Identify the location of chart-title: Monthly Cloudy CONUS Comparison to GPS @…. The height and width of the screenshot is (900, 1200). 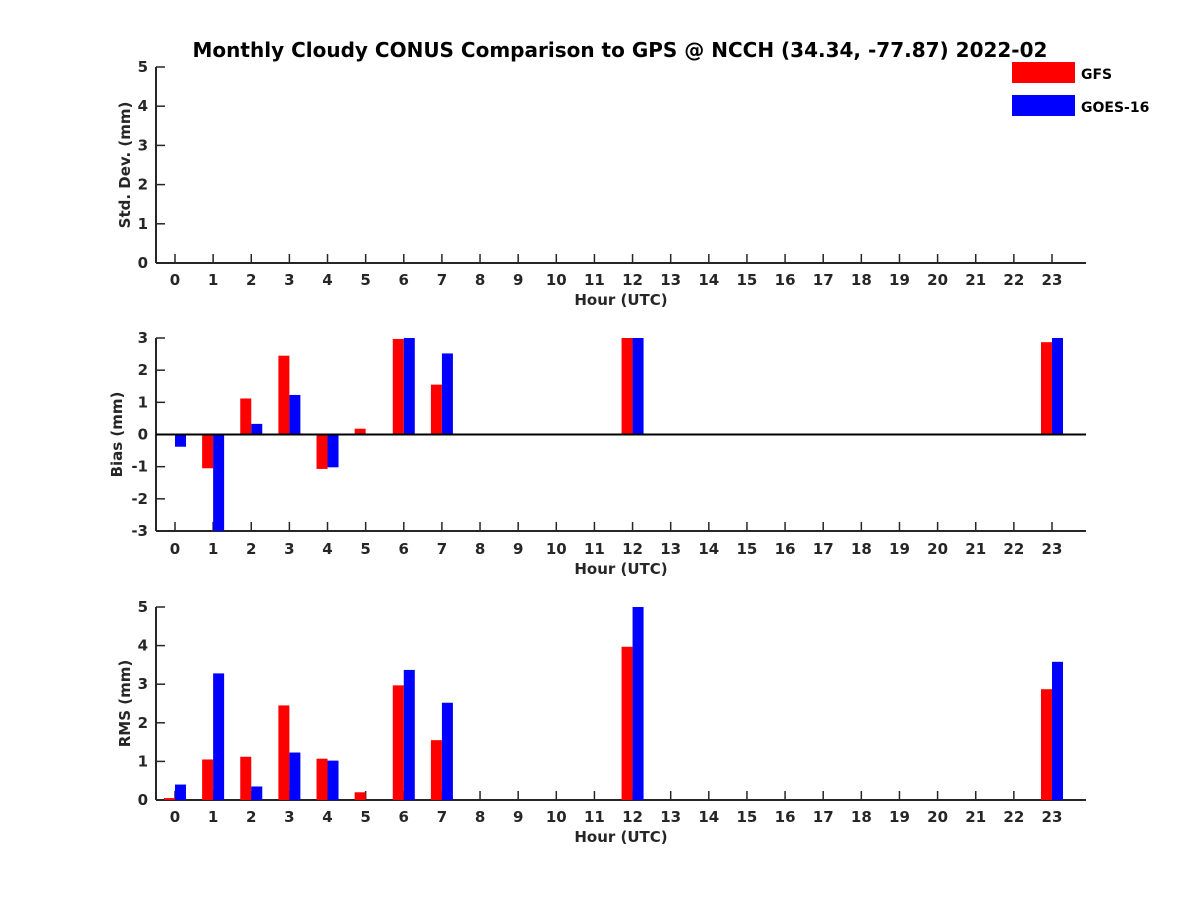
(620, 50).